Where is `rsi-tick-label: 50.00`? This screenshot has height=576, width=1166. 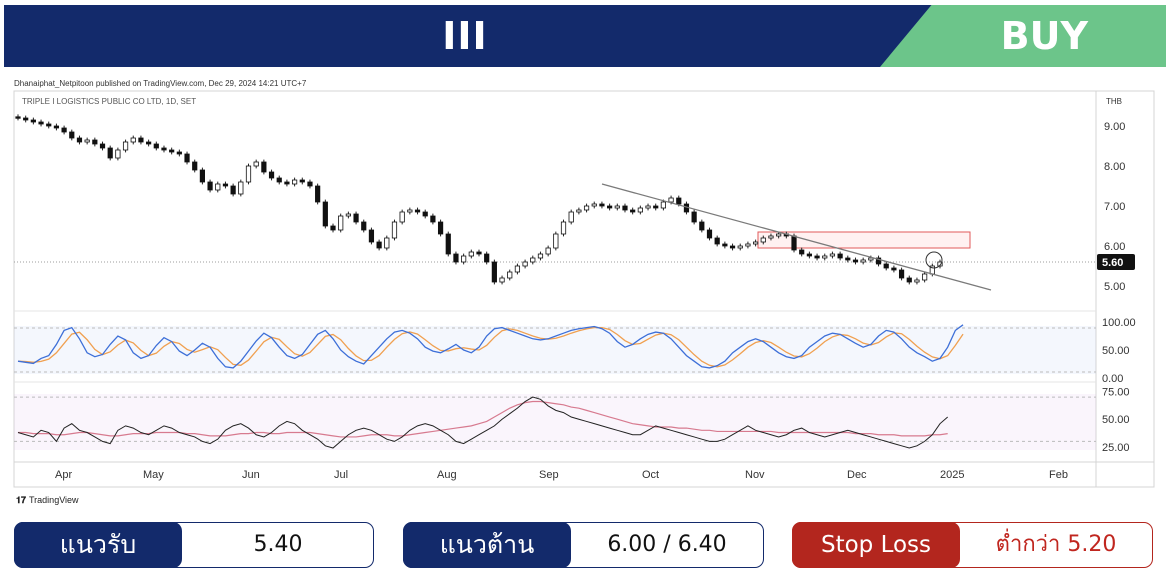
rsi-tick-label: 50.00 is located at coordinates (1116, 420).